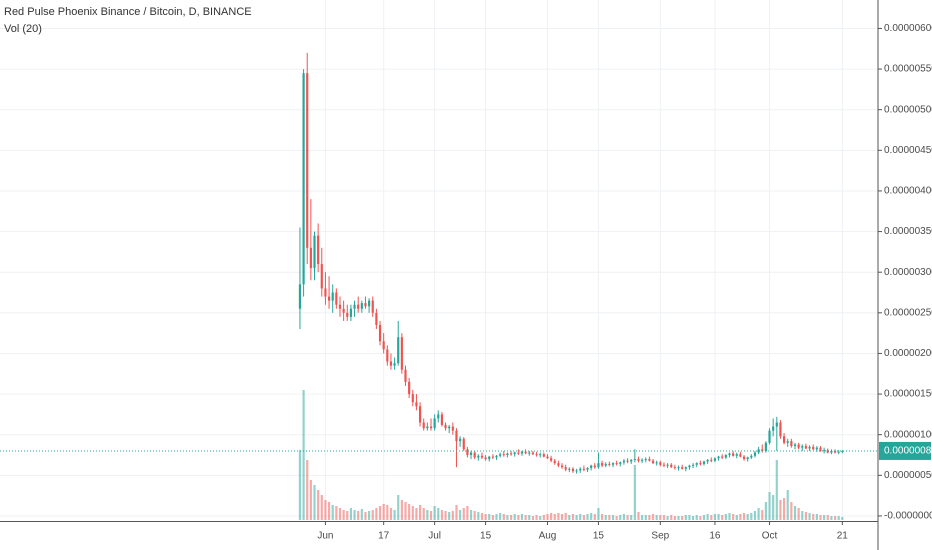 This screenshot has width=932, height=550. Describe the element at coordinates (770, 536) in the screenshot. I see `x-tick-label: Oct` at that location.